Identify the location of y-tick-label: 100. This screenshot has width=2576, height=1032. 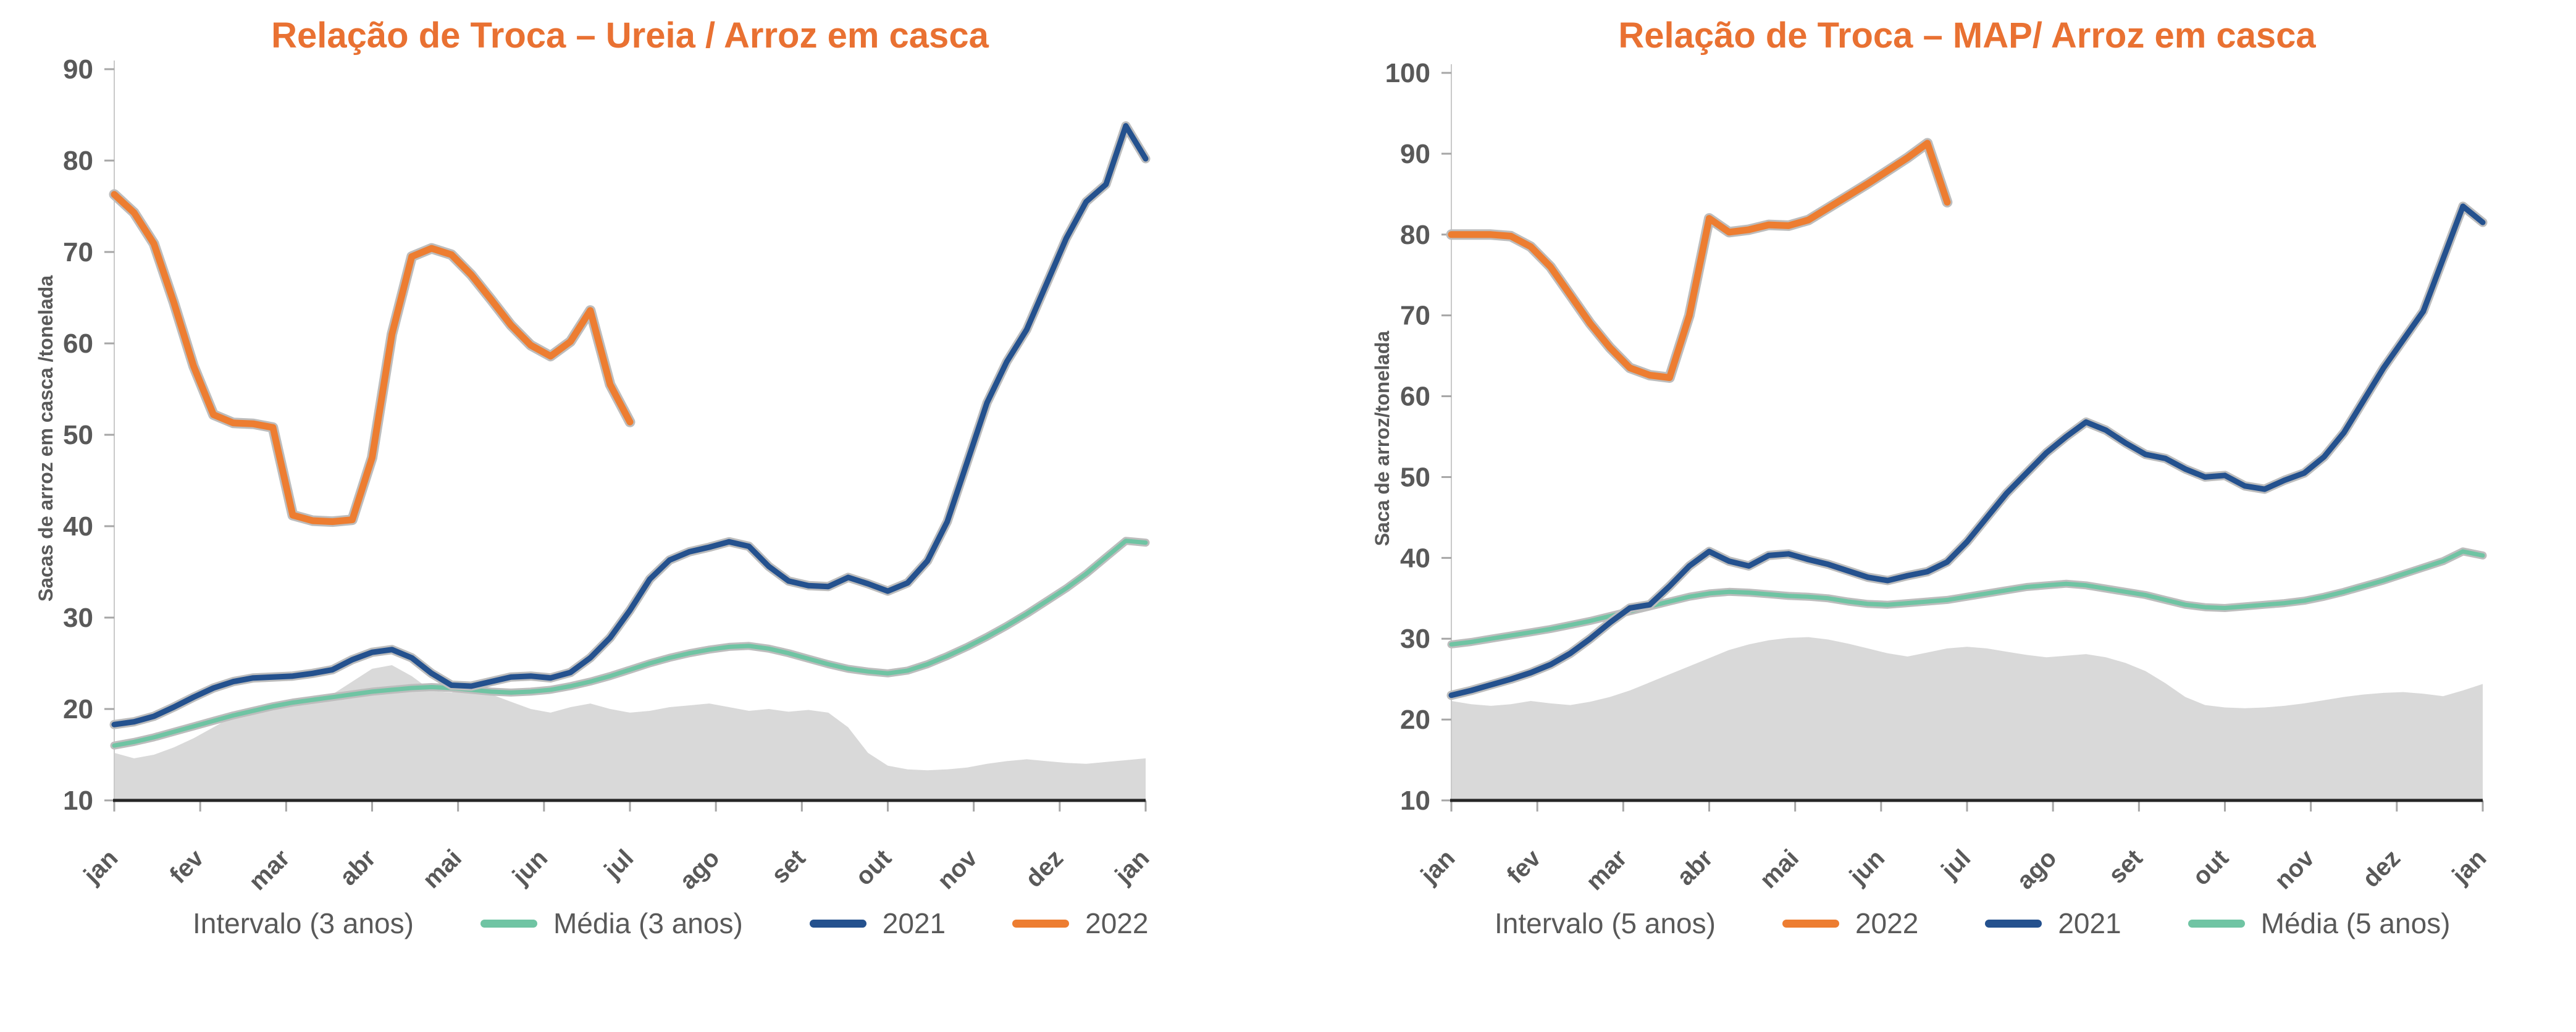
(1408, 73).